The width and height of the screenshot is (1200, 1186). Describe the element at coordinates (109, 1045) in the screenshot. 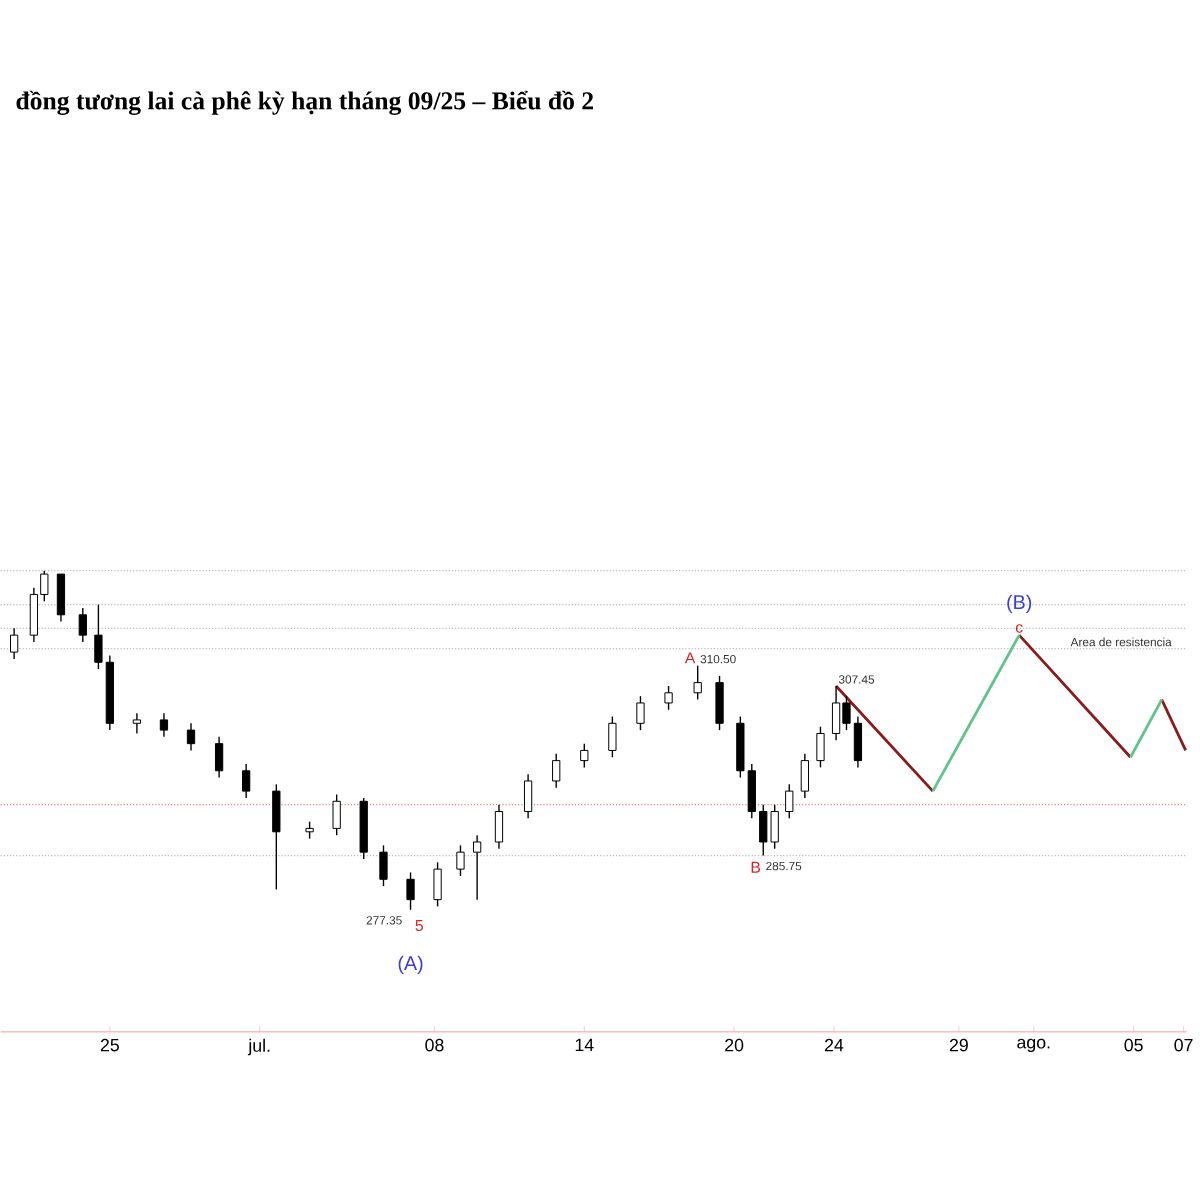

I see `x-tick-label: 25` at that location.